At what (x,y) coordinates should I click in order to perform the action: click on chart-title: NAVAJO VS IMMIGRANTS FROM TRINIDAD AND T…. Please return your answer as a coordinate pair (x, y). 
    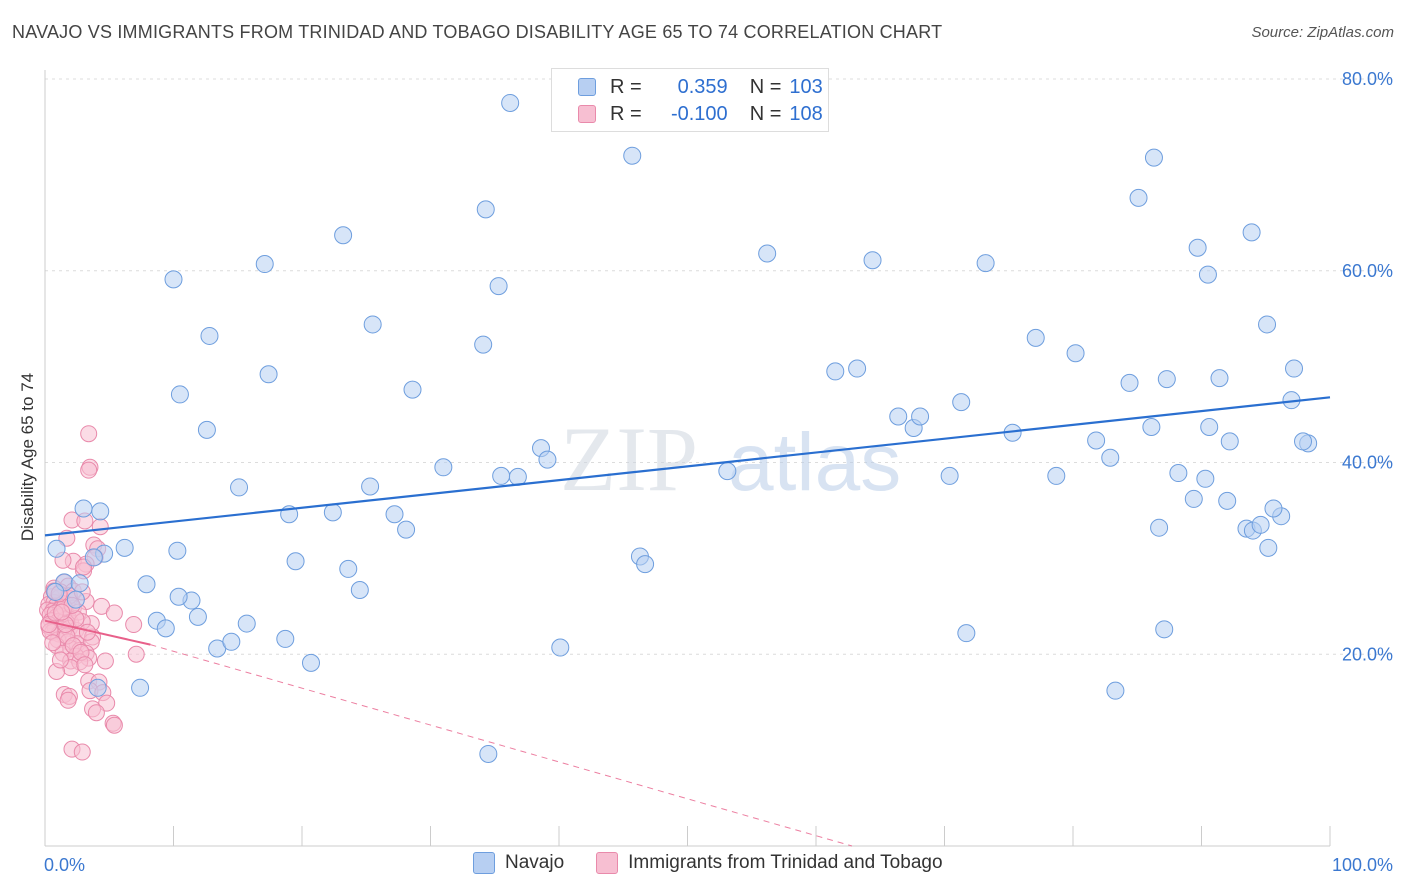
    Looking at the image, I should click on (477, 32).